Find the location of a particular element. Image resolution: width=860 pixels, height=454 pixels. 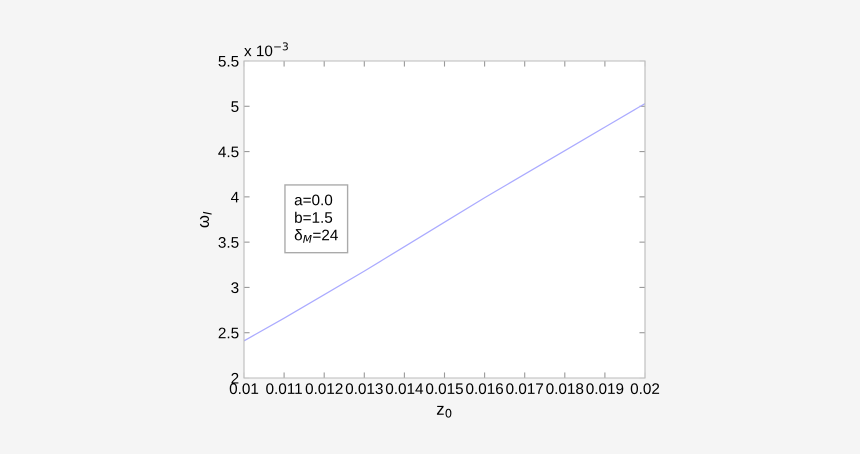

y-tick-label: 3 is located at coordinates (234, 288).